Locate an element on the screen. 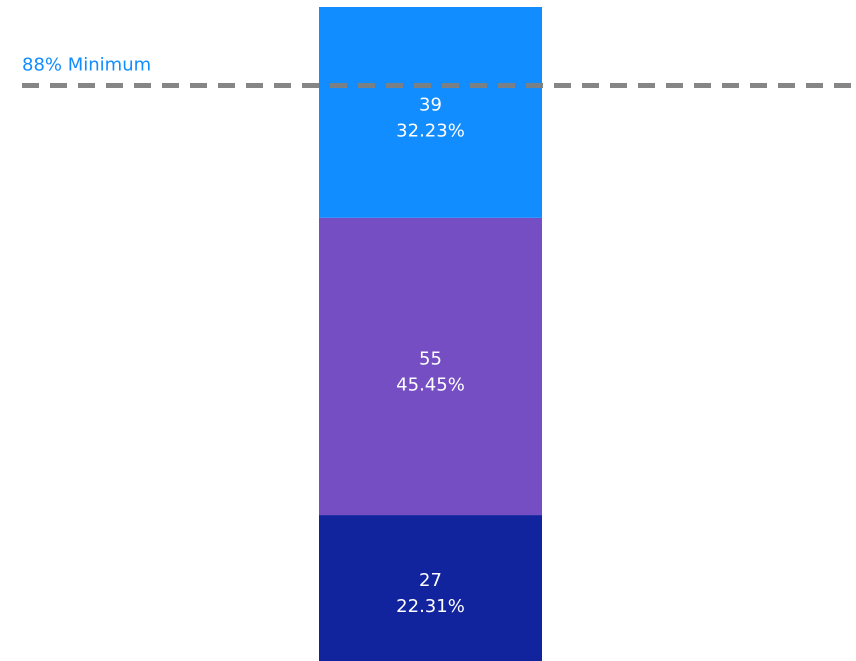  data-labels-layer: 27 22.31% 55 45.45% 39 32.23% is located at coordinates (430, 355).